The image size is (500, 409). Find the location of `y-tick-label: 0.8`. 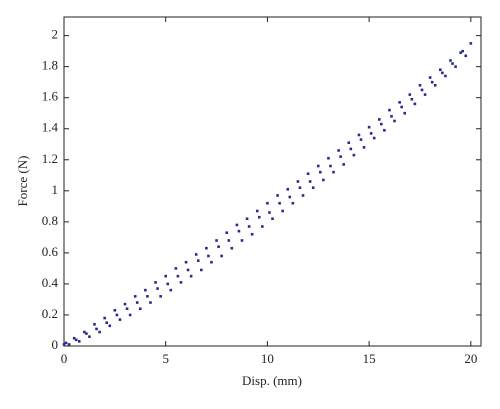

y-tick-label: 0.8 is located at coordinates (50, 220).